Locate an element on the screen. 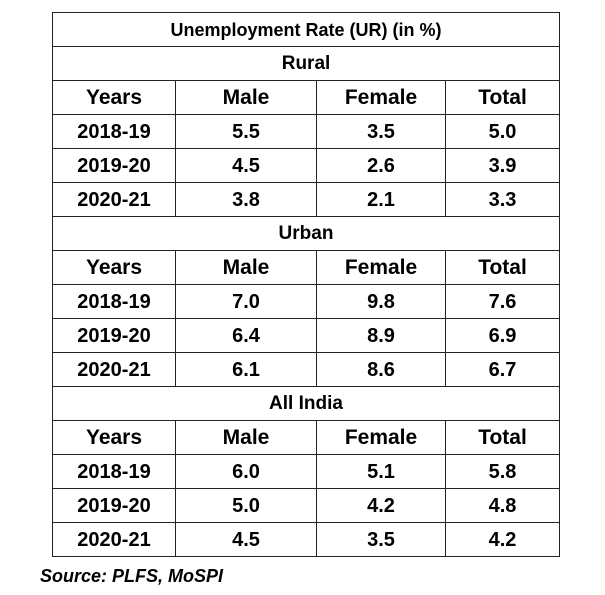 The height and width of the screenshot is (595, 605). source-note: Source: PLFS, MoSPI is located at coordinates (132, 576).